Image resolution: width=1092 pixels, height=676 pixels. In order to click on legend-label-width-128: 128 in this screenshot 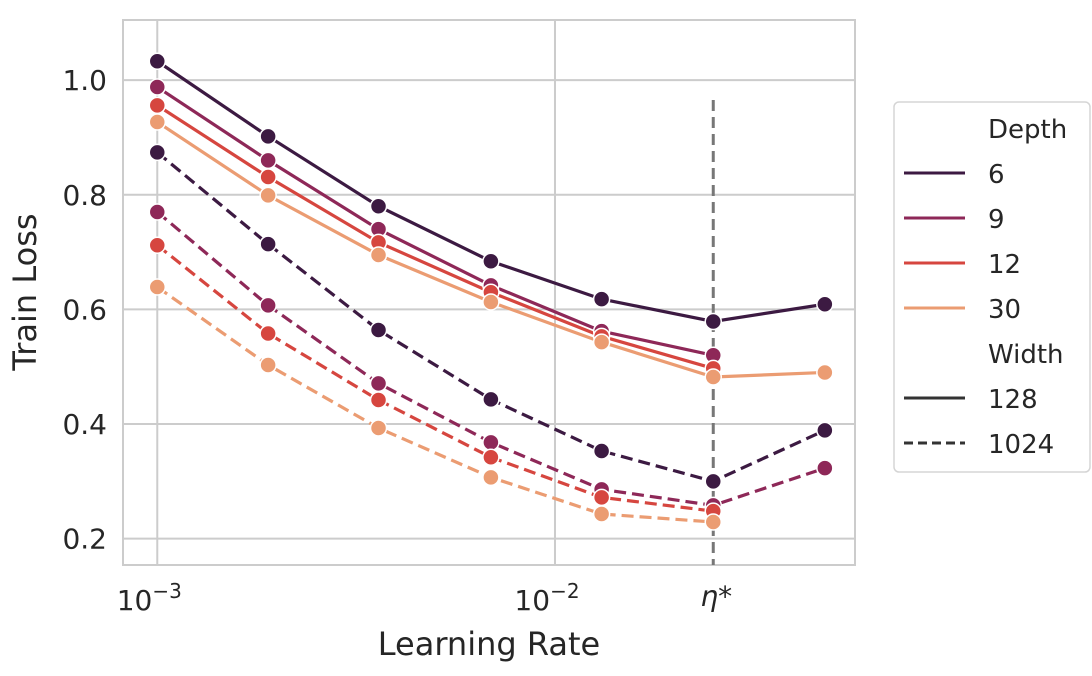, I will do `click(1013, 400)`.